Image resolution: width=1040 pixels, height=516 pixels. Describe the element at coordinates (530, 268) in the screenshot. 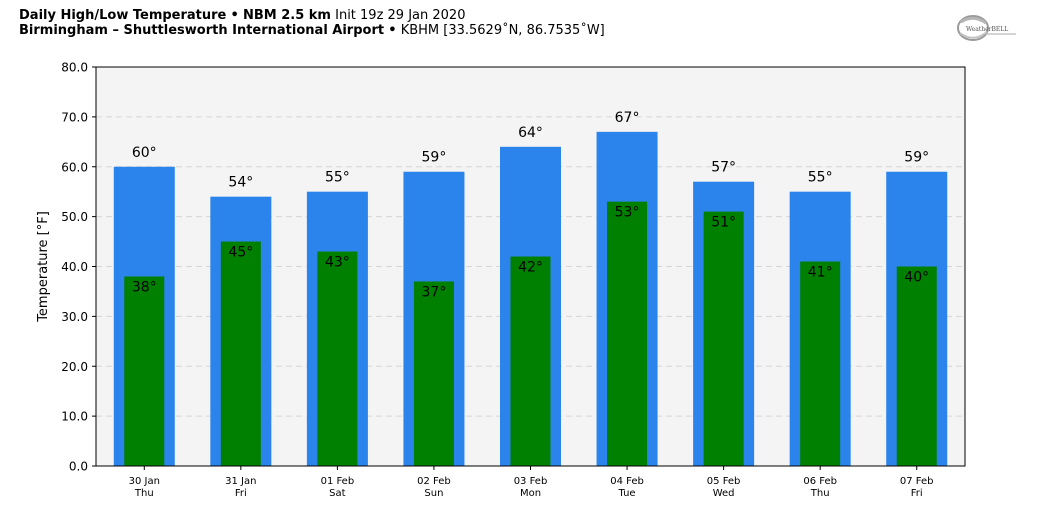

I see `low-temp-label: 42°` at that location.